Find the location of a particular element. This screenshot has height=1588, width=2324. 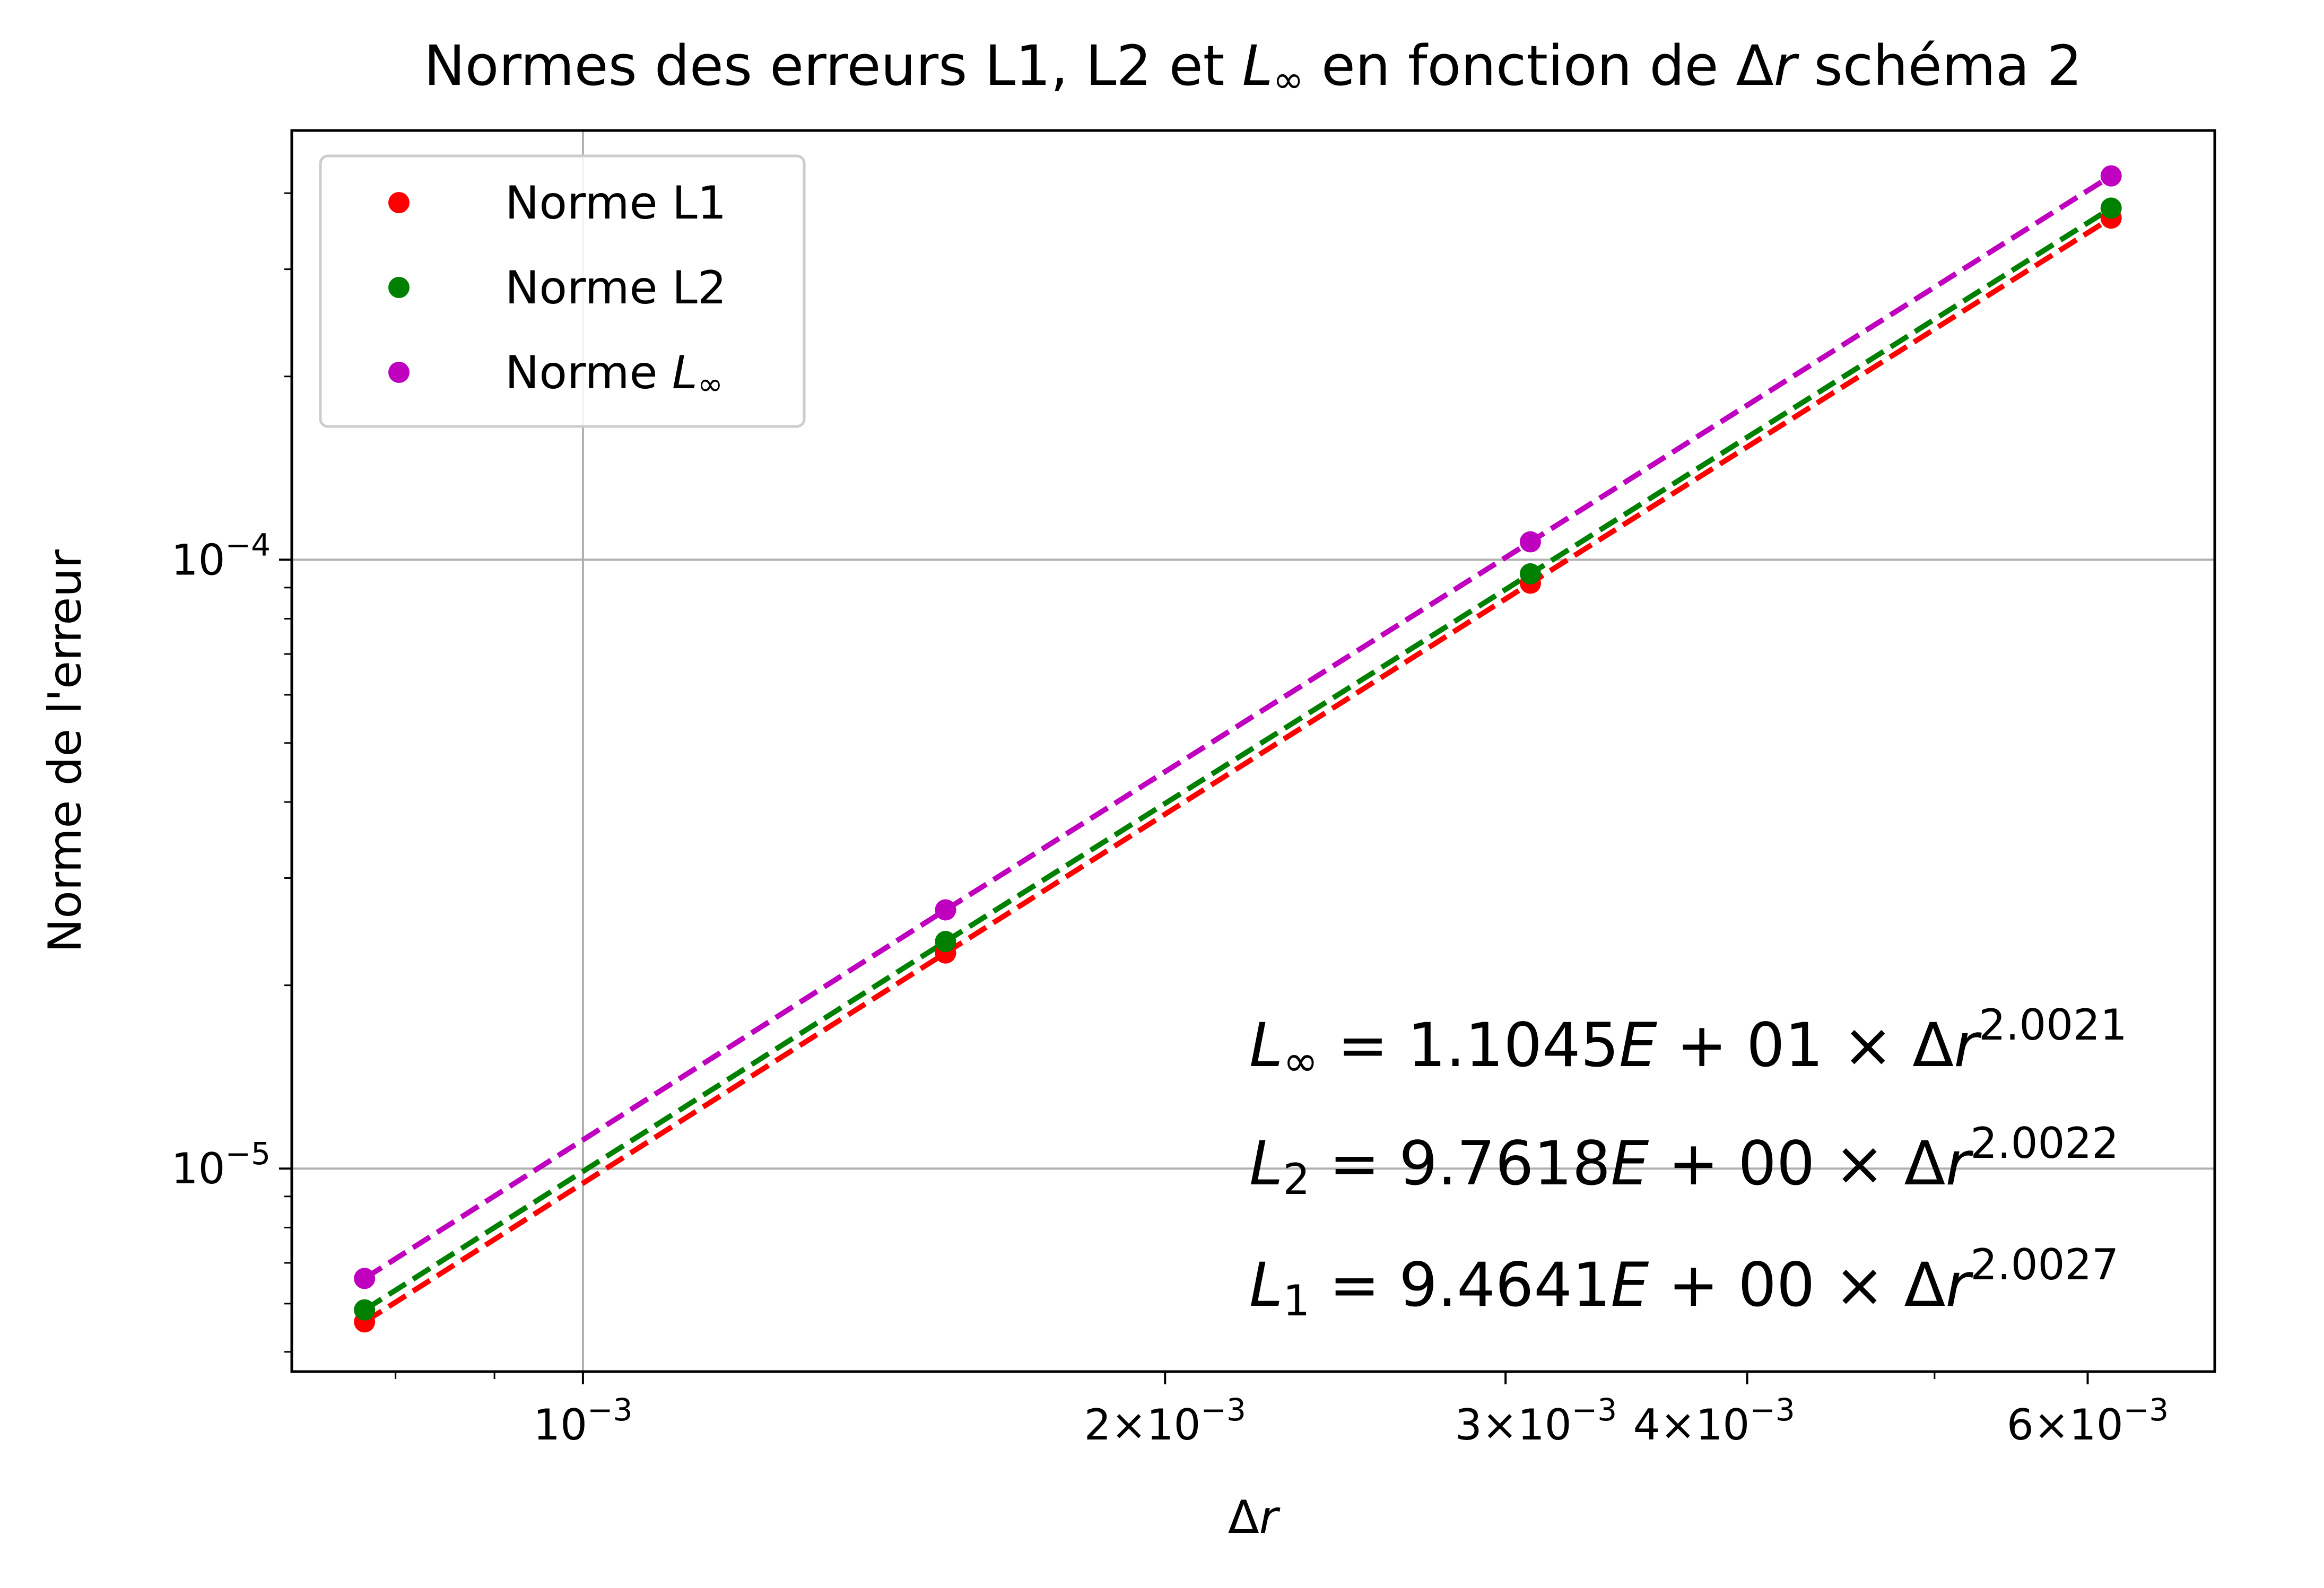

x-tick-label: 6×10⁻³ is located at coordinates (2088, 1421).